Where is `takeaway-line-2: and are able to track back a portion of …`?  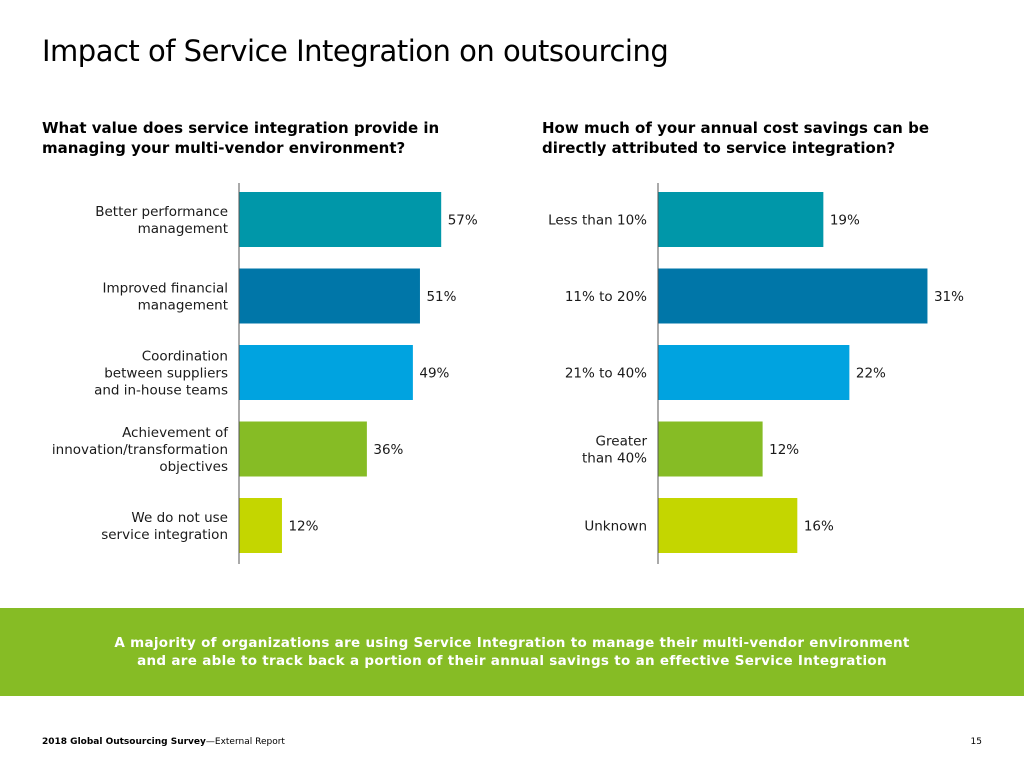
takeaway-line-2: and are able to track back a portion of … is located at coordinates (512, 661).